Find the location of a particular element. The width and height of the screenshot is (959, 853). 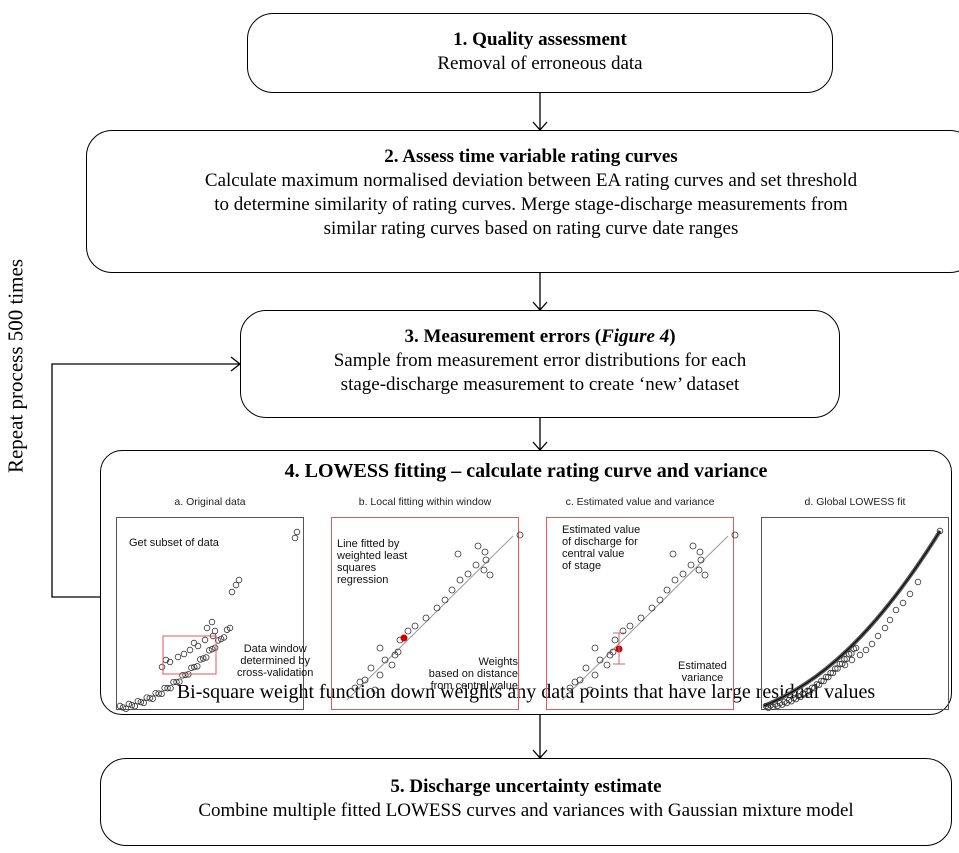

central-point is located at coordinates (404, 638).